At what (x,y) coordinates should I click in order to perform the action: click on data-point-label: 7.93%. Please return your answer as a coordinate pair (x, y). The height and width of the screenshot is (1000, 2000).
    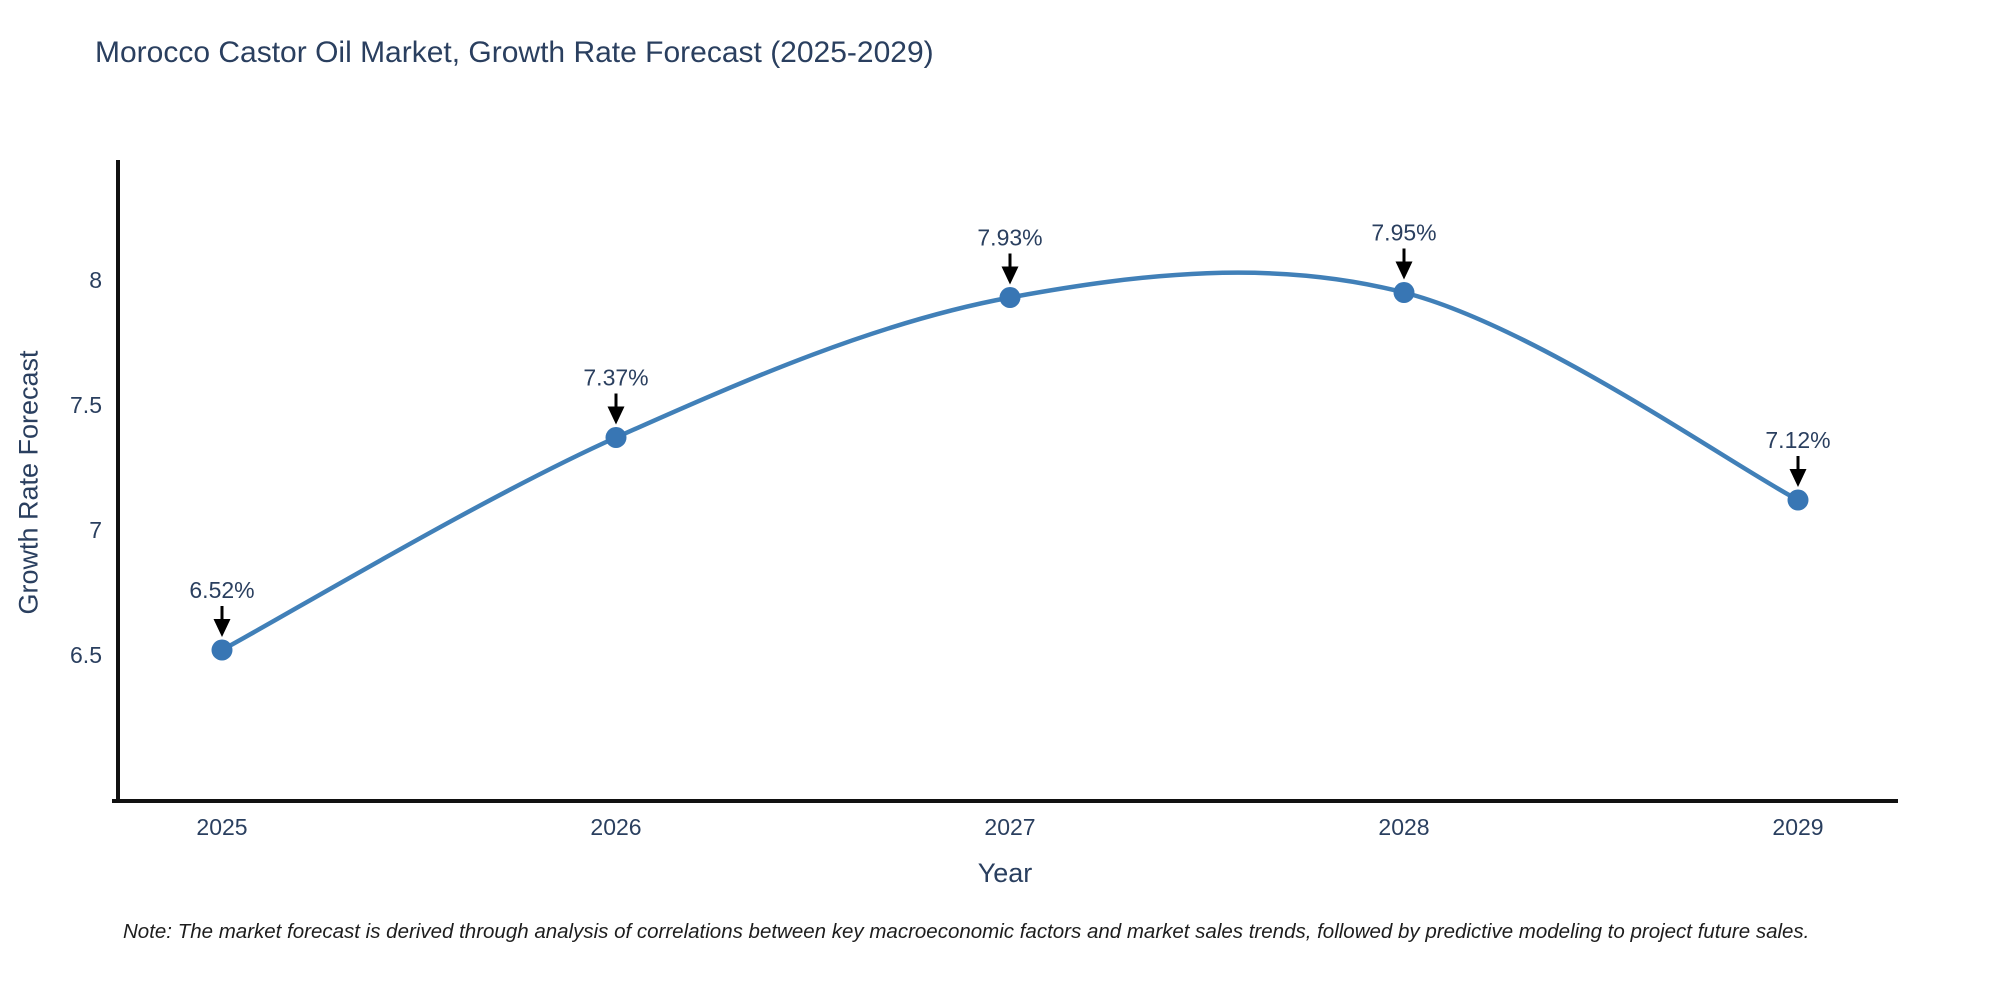
    Looking at the image, I should click on (1009, 238).